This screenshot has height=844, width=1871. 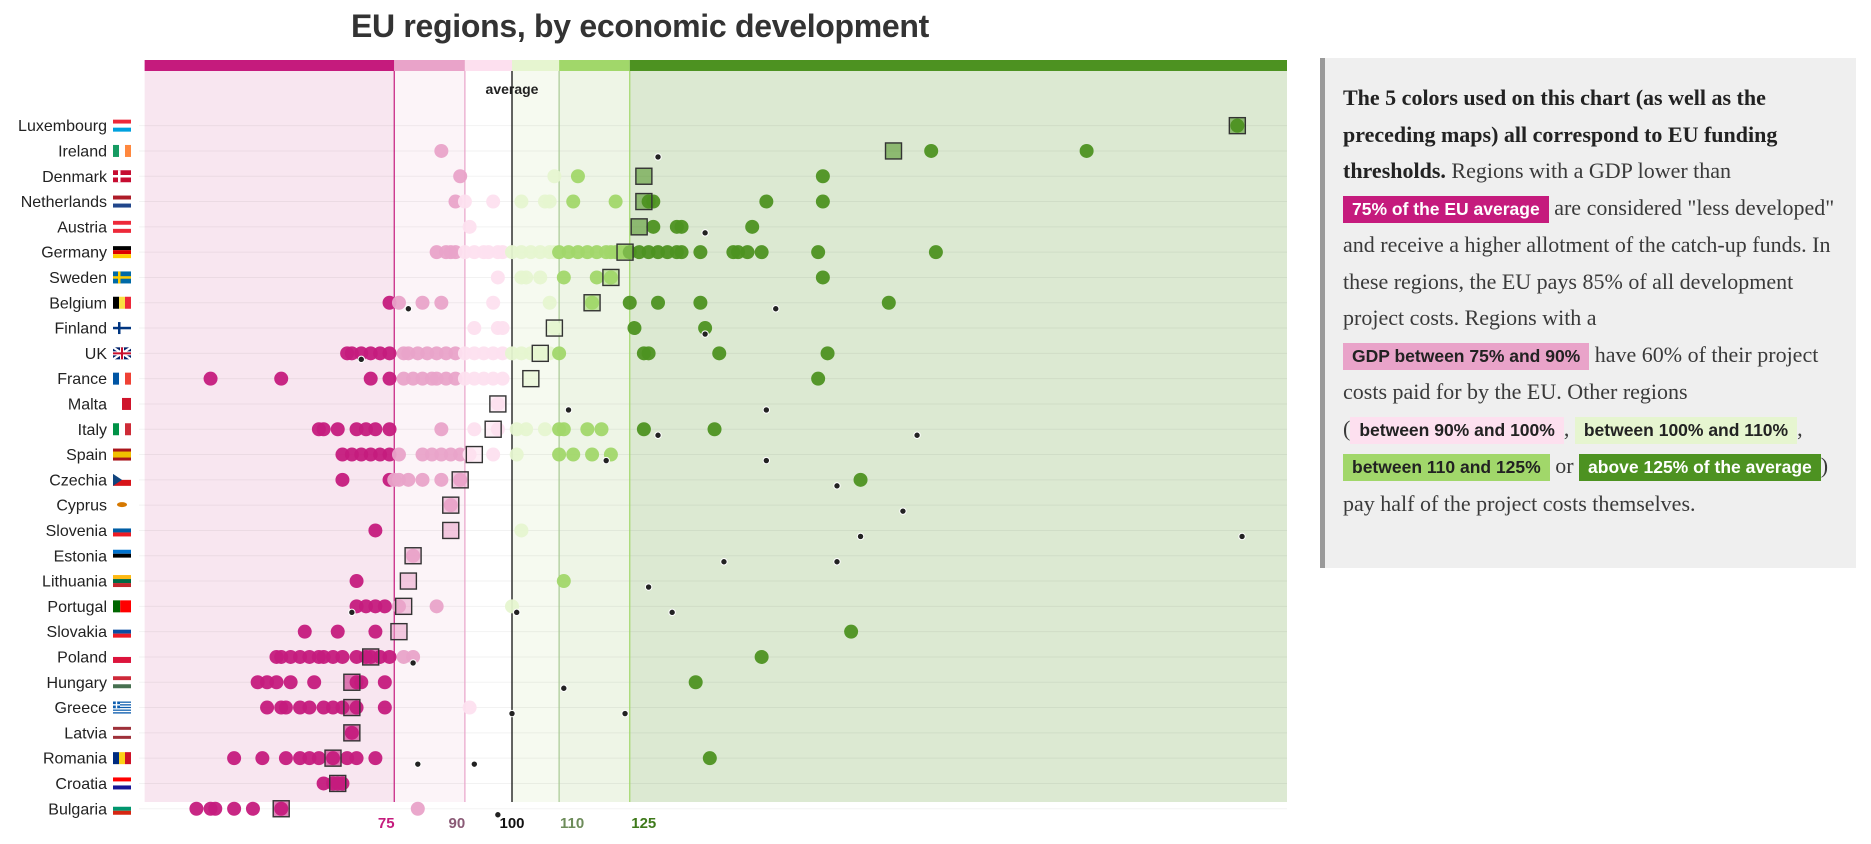 What do you see at coordinates (74, 582) in the screenshot?
I see `country-label-lt: Lithuania` at bounding box center [74, 582].